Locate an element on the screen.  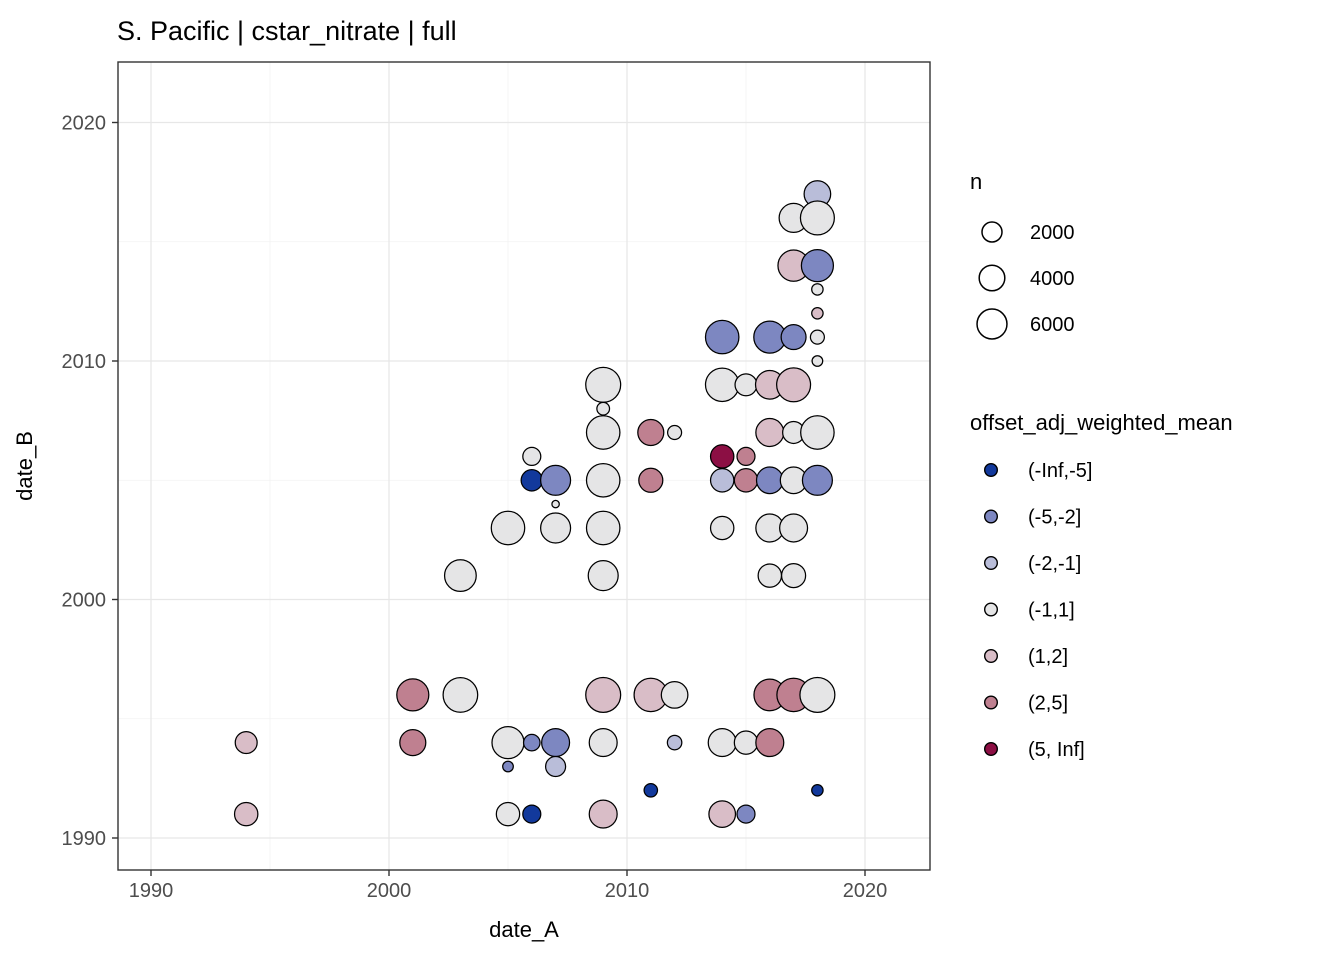
y-tick-label: 2020 is located at coordinates (84, 124).